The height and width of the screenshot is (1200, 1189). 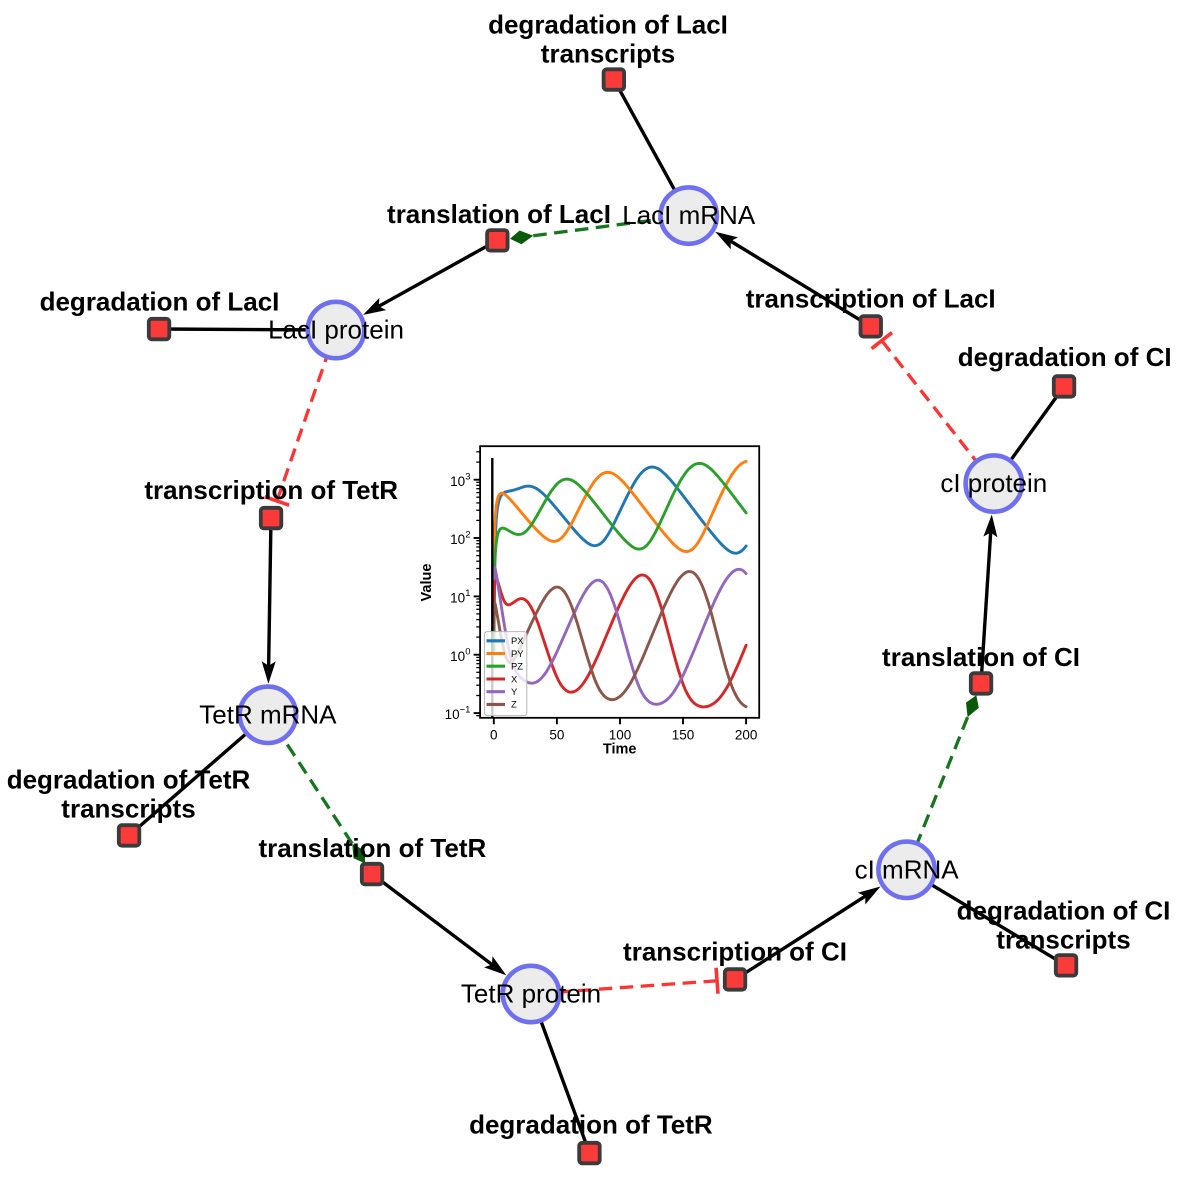 What do you see at coordinates (620, 734) in the screenshot?
I see `svg-text: 100` at bounding box center [620, 734].